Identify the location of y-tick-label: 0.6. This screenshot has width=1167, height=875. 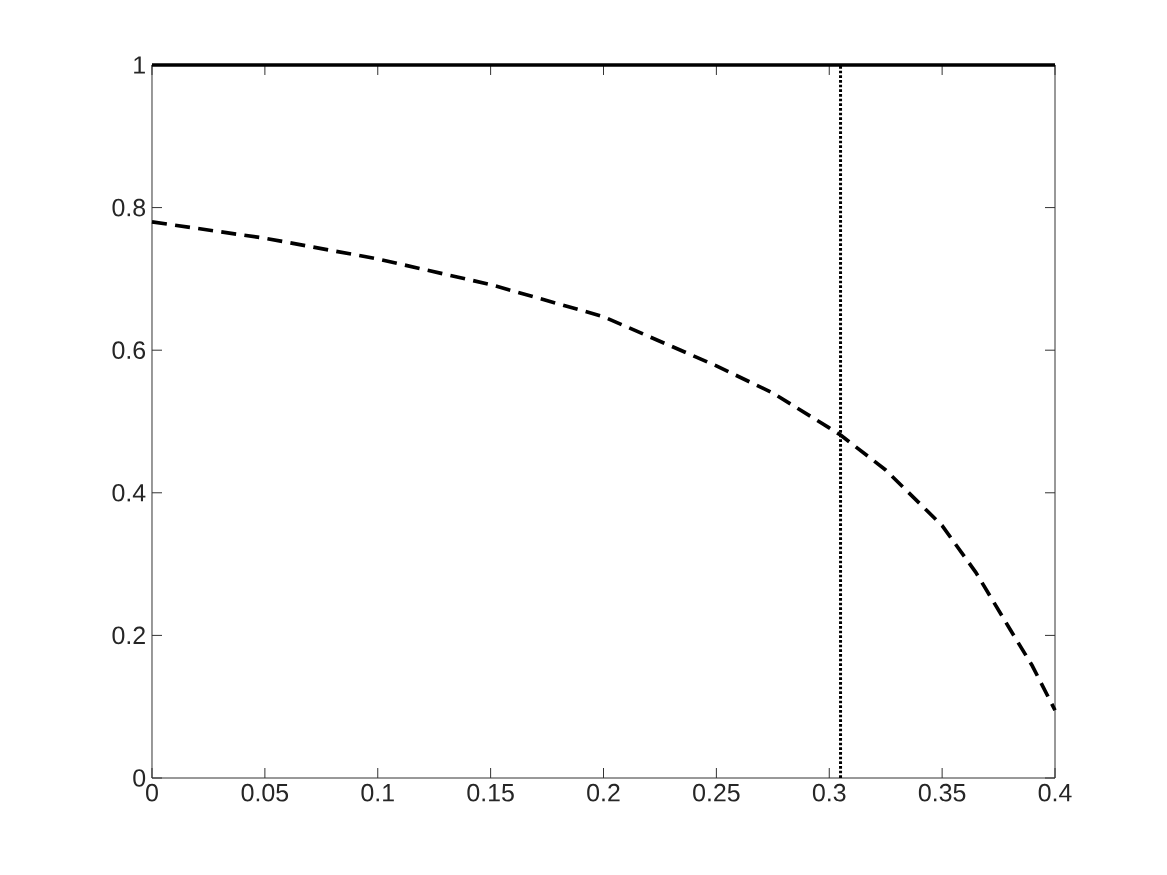
(129, 350).